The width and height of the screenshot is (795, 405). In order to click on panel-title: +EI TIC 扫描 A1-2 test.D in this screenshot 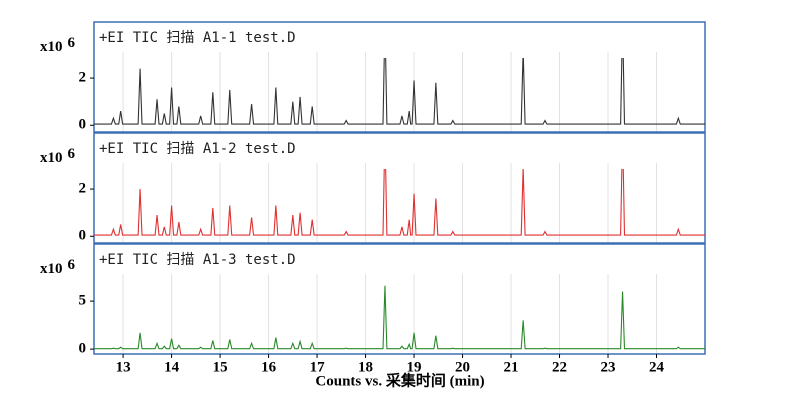, I will do `click(197, 149)`.